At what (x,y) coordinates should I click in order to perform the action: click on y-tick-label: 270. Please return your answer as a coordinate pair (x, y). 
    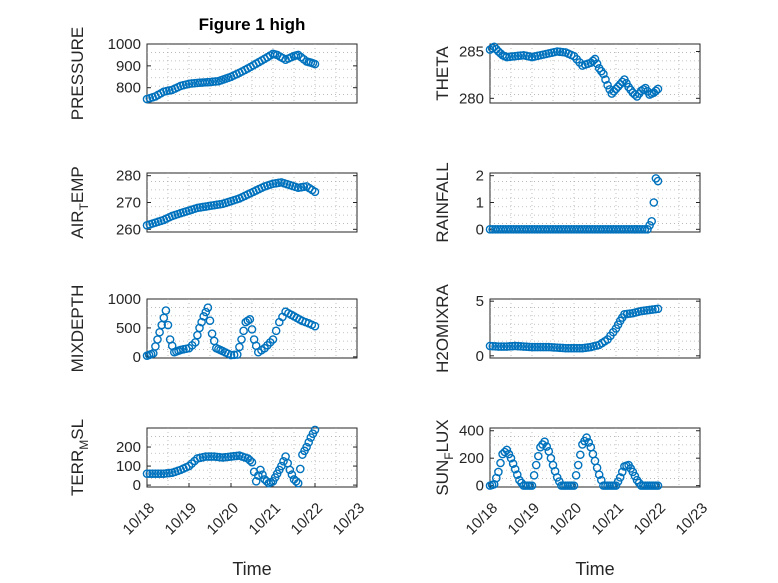
    Looking at the image, I should click on (128, 203).